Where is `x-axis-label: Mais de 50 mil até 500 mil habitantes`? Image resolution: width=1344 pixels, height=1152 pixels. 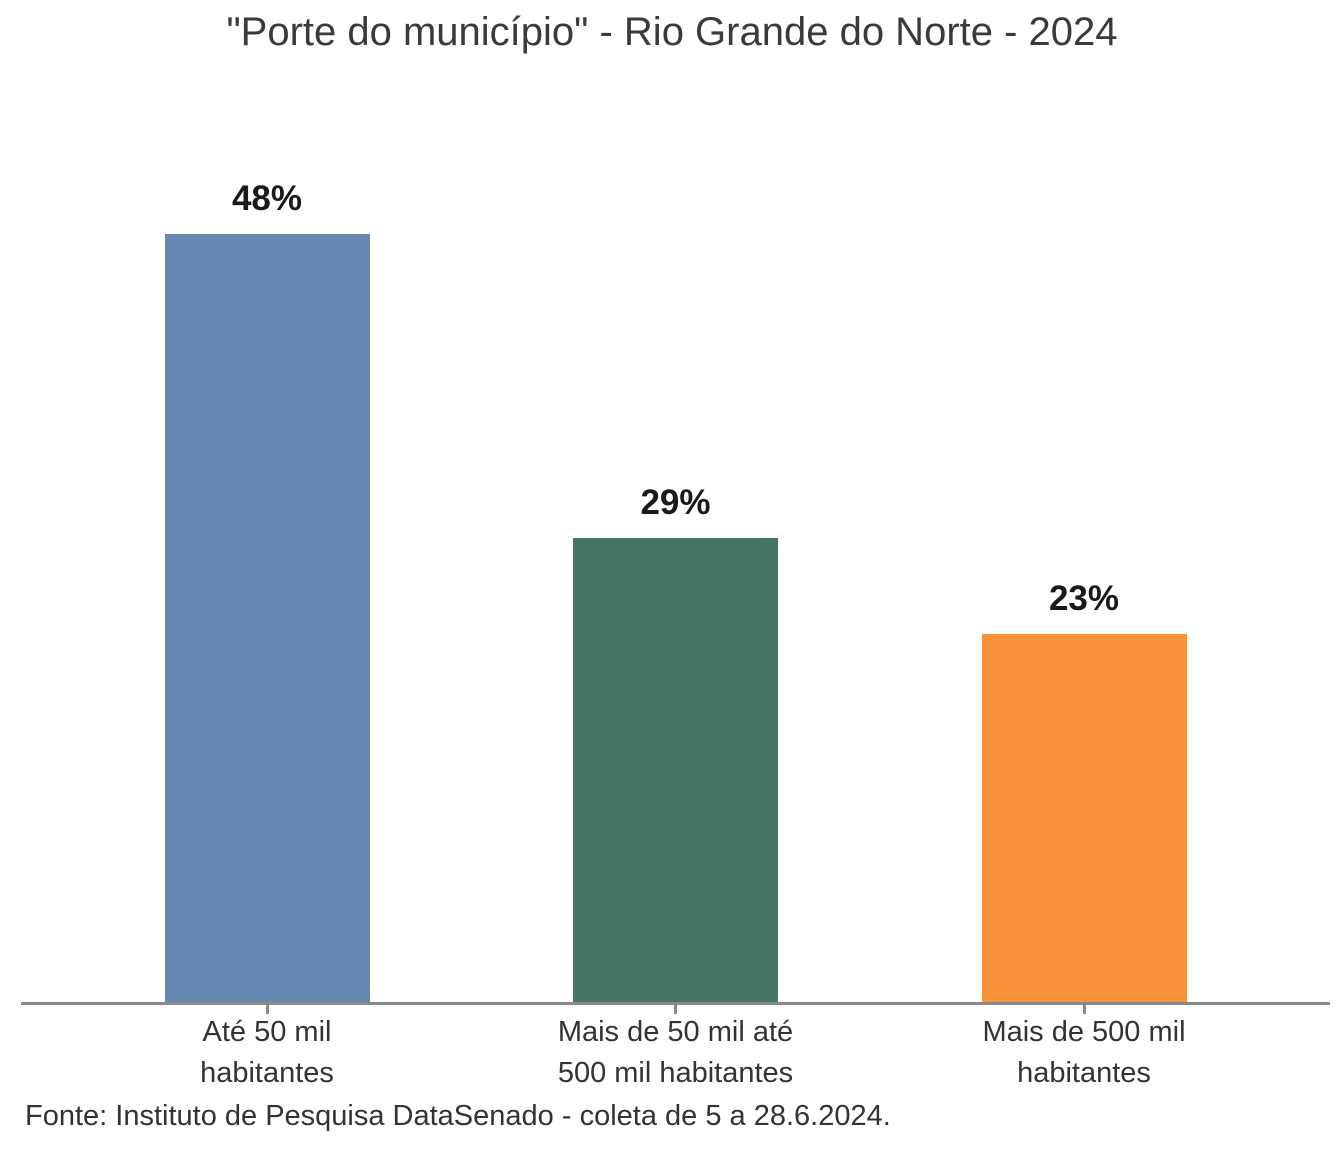 x-axis-label: Mais de 50 mil até 500 mil habitantes is located at coordinates (675, 1052).